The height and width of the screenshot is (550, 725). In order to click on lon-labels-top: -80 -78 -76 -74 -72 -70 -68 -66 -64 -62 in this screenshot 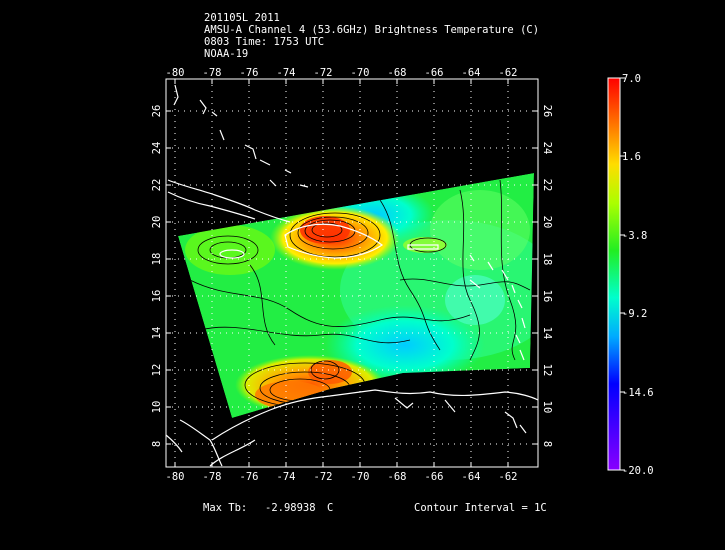, I will do `click(342, 73)`.